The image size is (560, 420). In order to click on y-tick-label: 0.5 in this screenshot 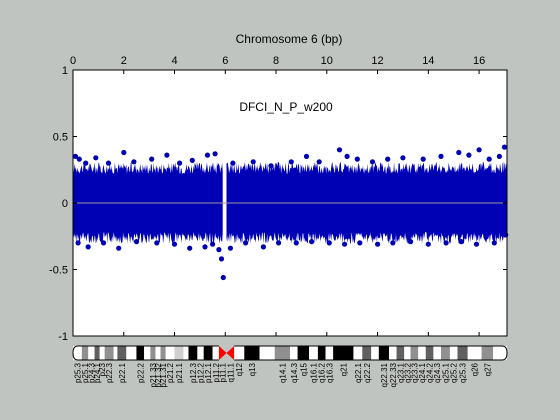, I will do `click(60, 138)`.